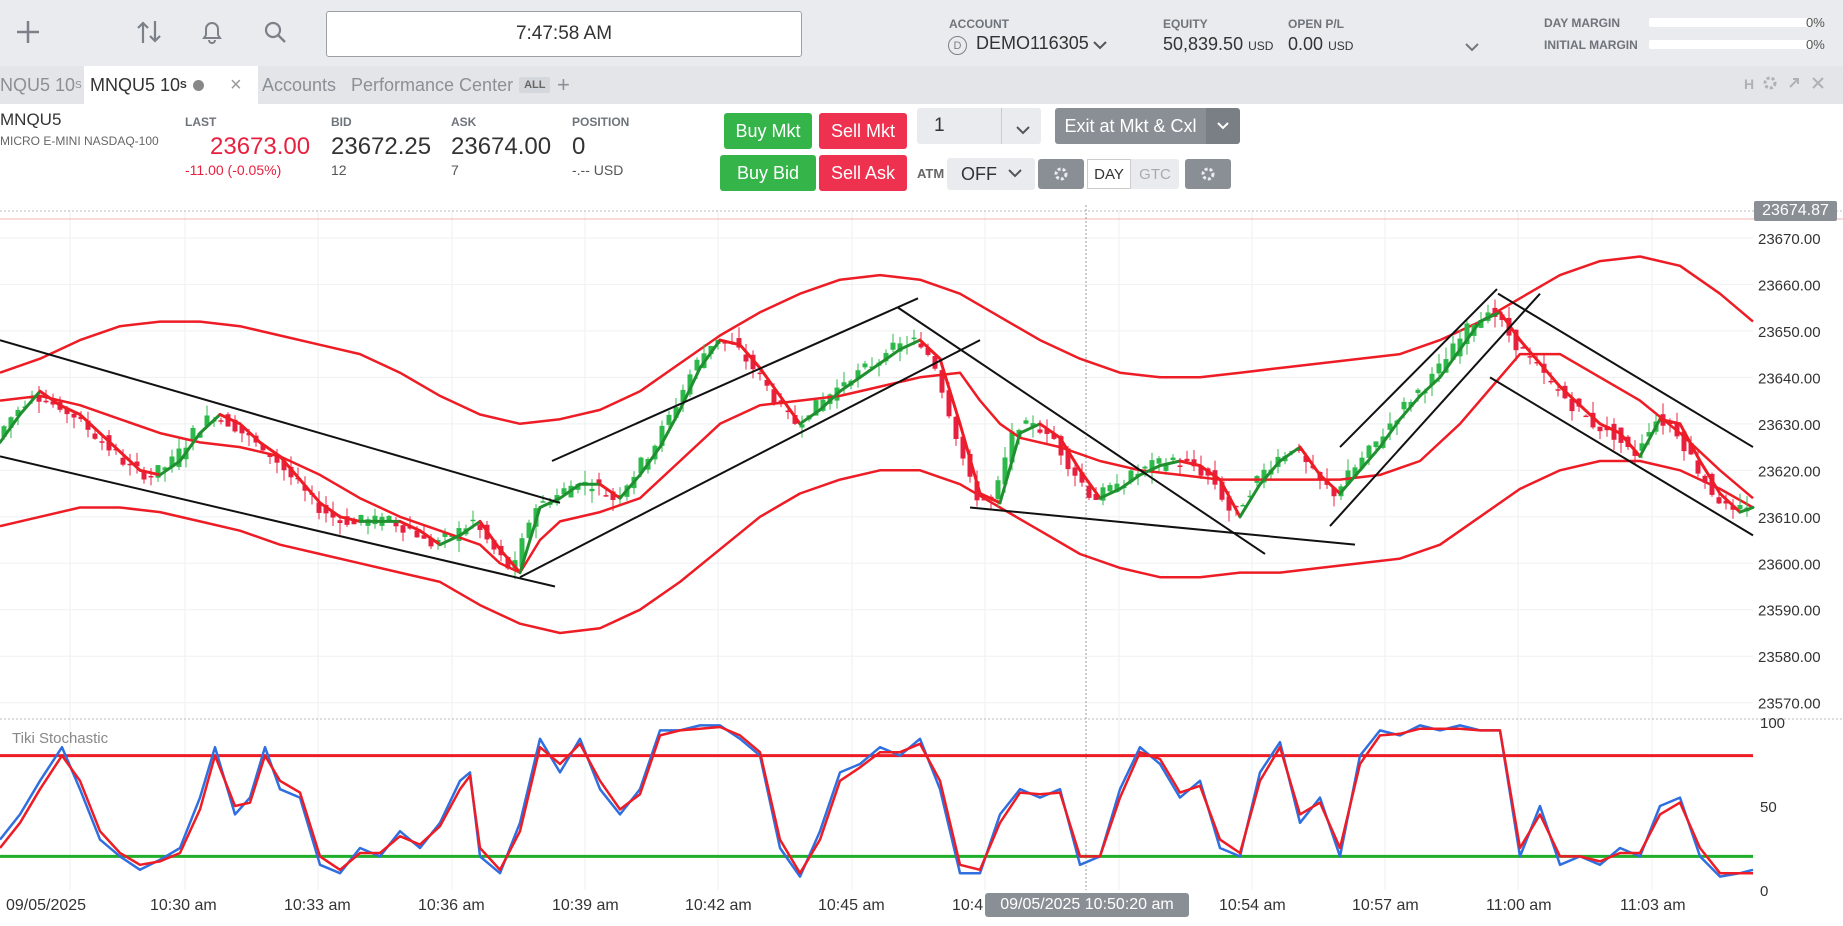 The width and height of the screenshot is (1843, 926). What do you see at coordinates (1155, 174) in the screenshot?
I see `tif-gtc-option: GTC` at bounding box center [1155, 174].